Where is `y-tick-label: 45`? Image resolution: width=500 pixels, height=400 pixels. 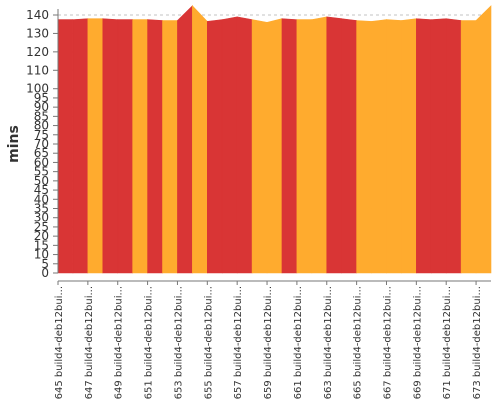
y-tick-label: 45 is located at coordinates (41, 190).